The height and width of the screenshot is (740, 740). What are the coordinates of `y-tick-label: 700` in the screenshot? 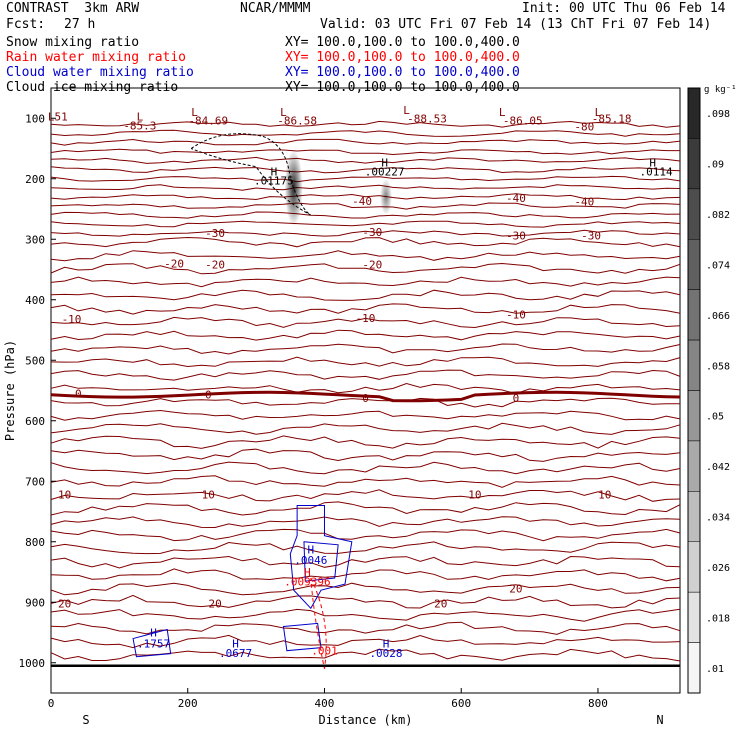 It's located at (35, 481).